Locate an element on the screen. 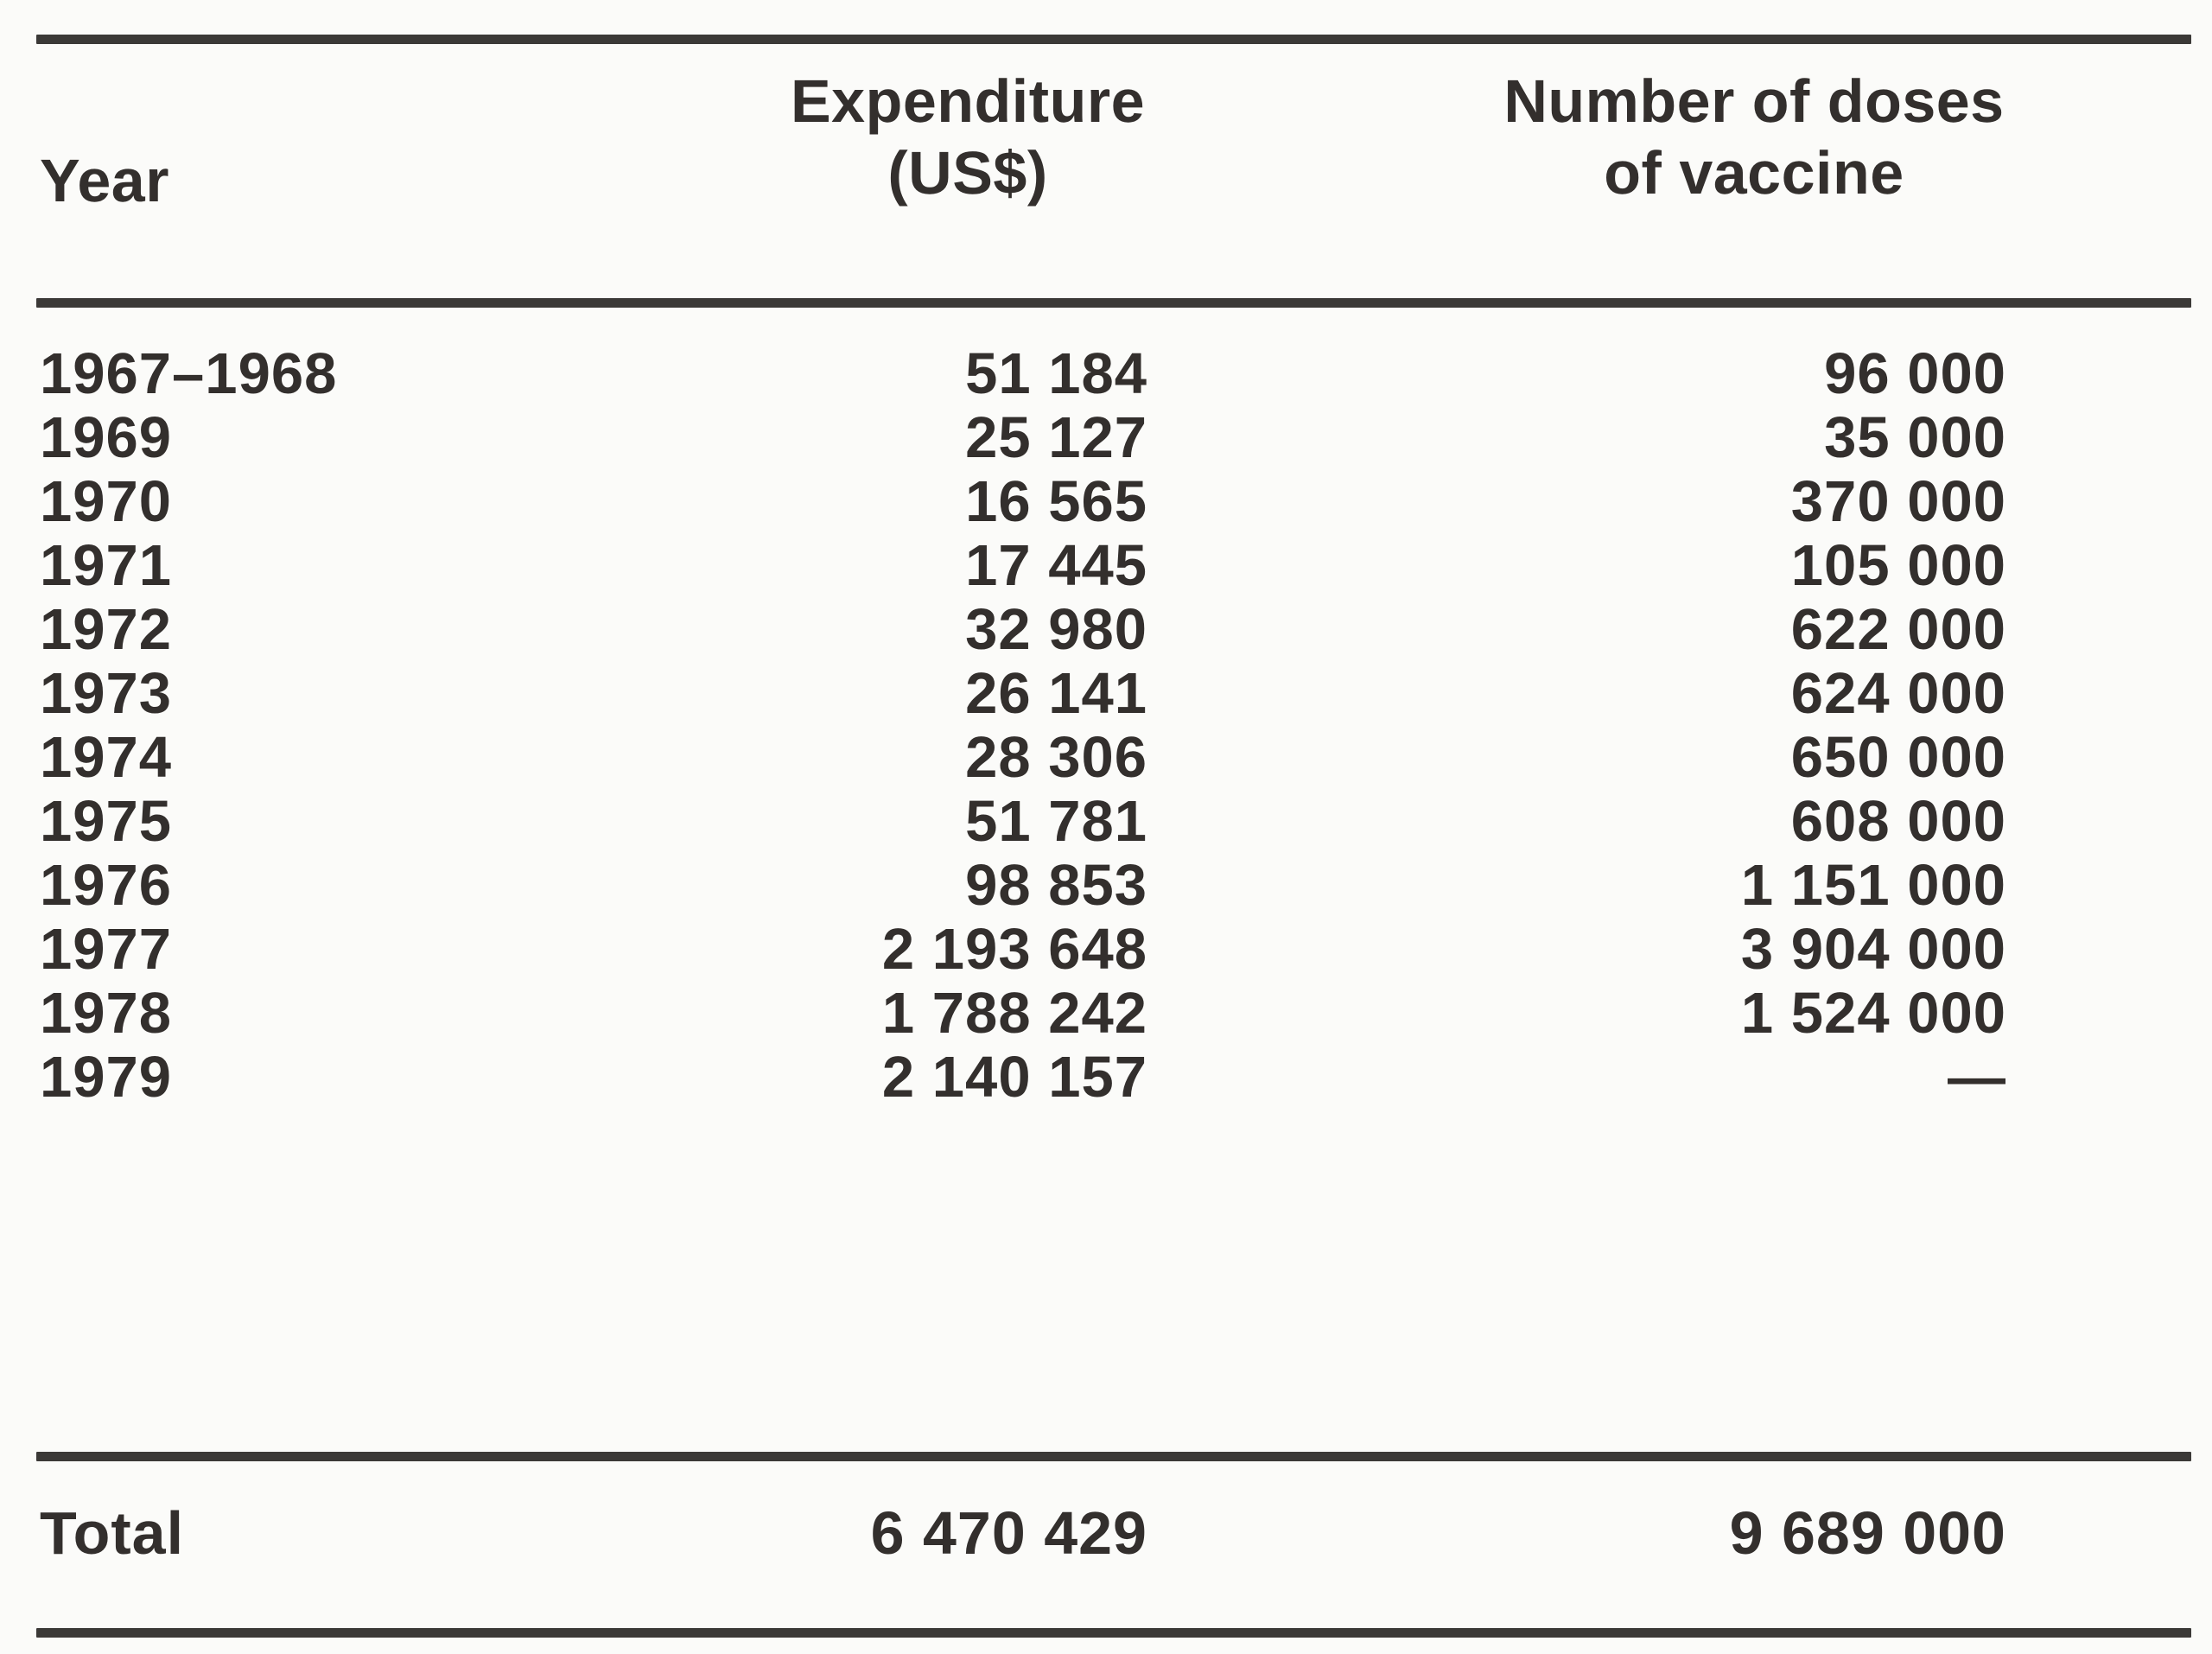 The height and width of the screenshot is (1654, 2212). table-row: 1972 32 980 622 000 is located at coordinates (1106, 630).